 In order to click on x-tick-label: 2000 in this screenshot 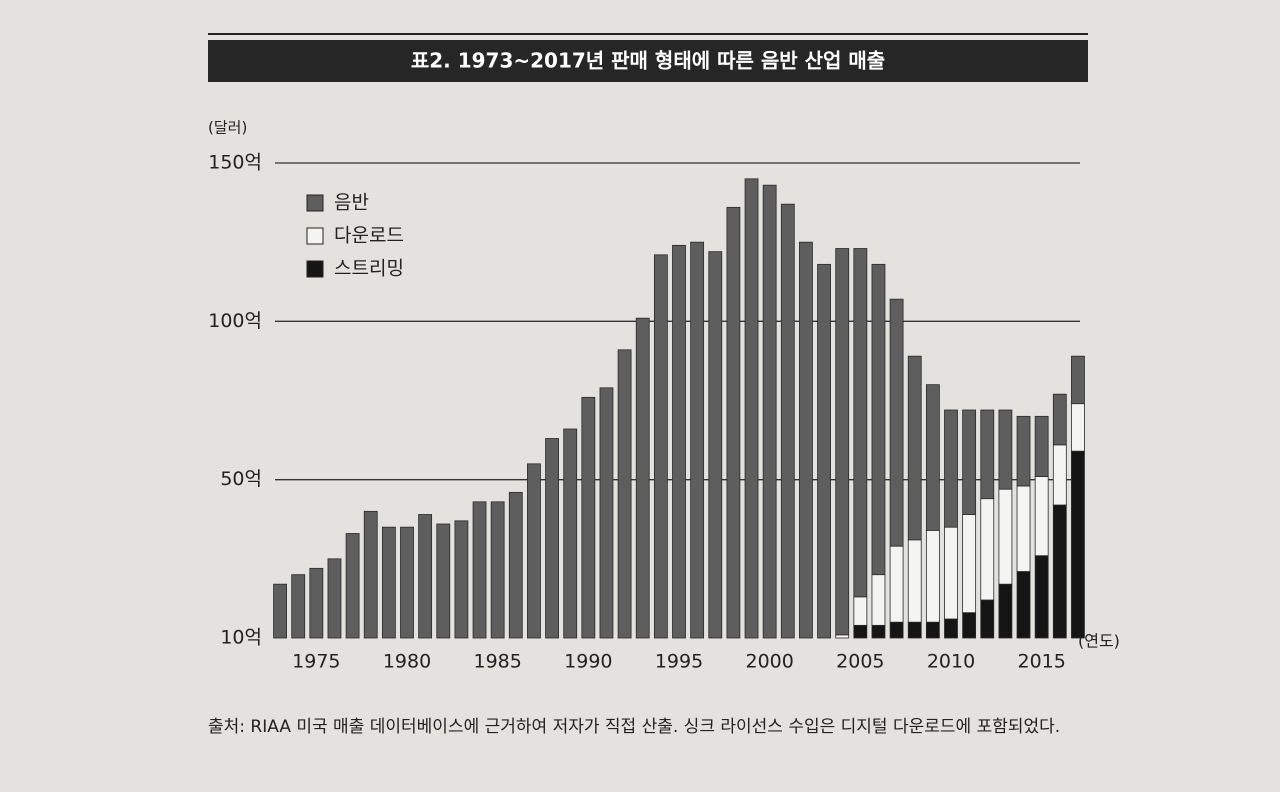, I will do `click(769, 662)`.